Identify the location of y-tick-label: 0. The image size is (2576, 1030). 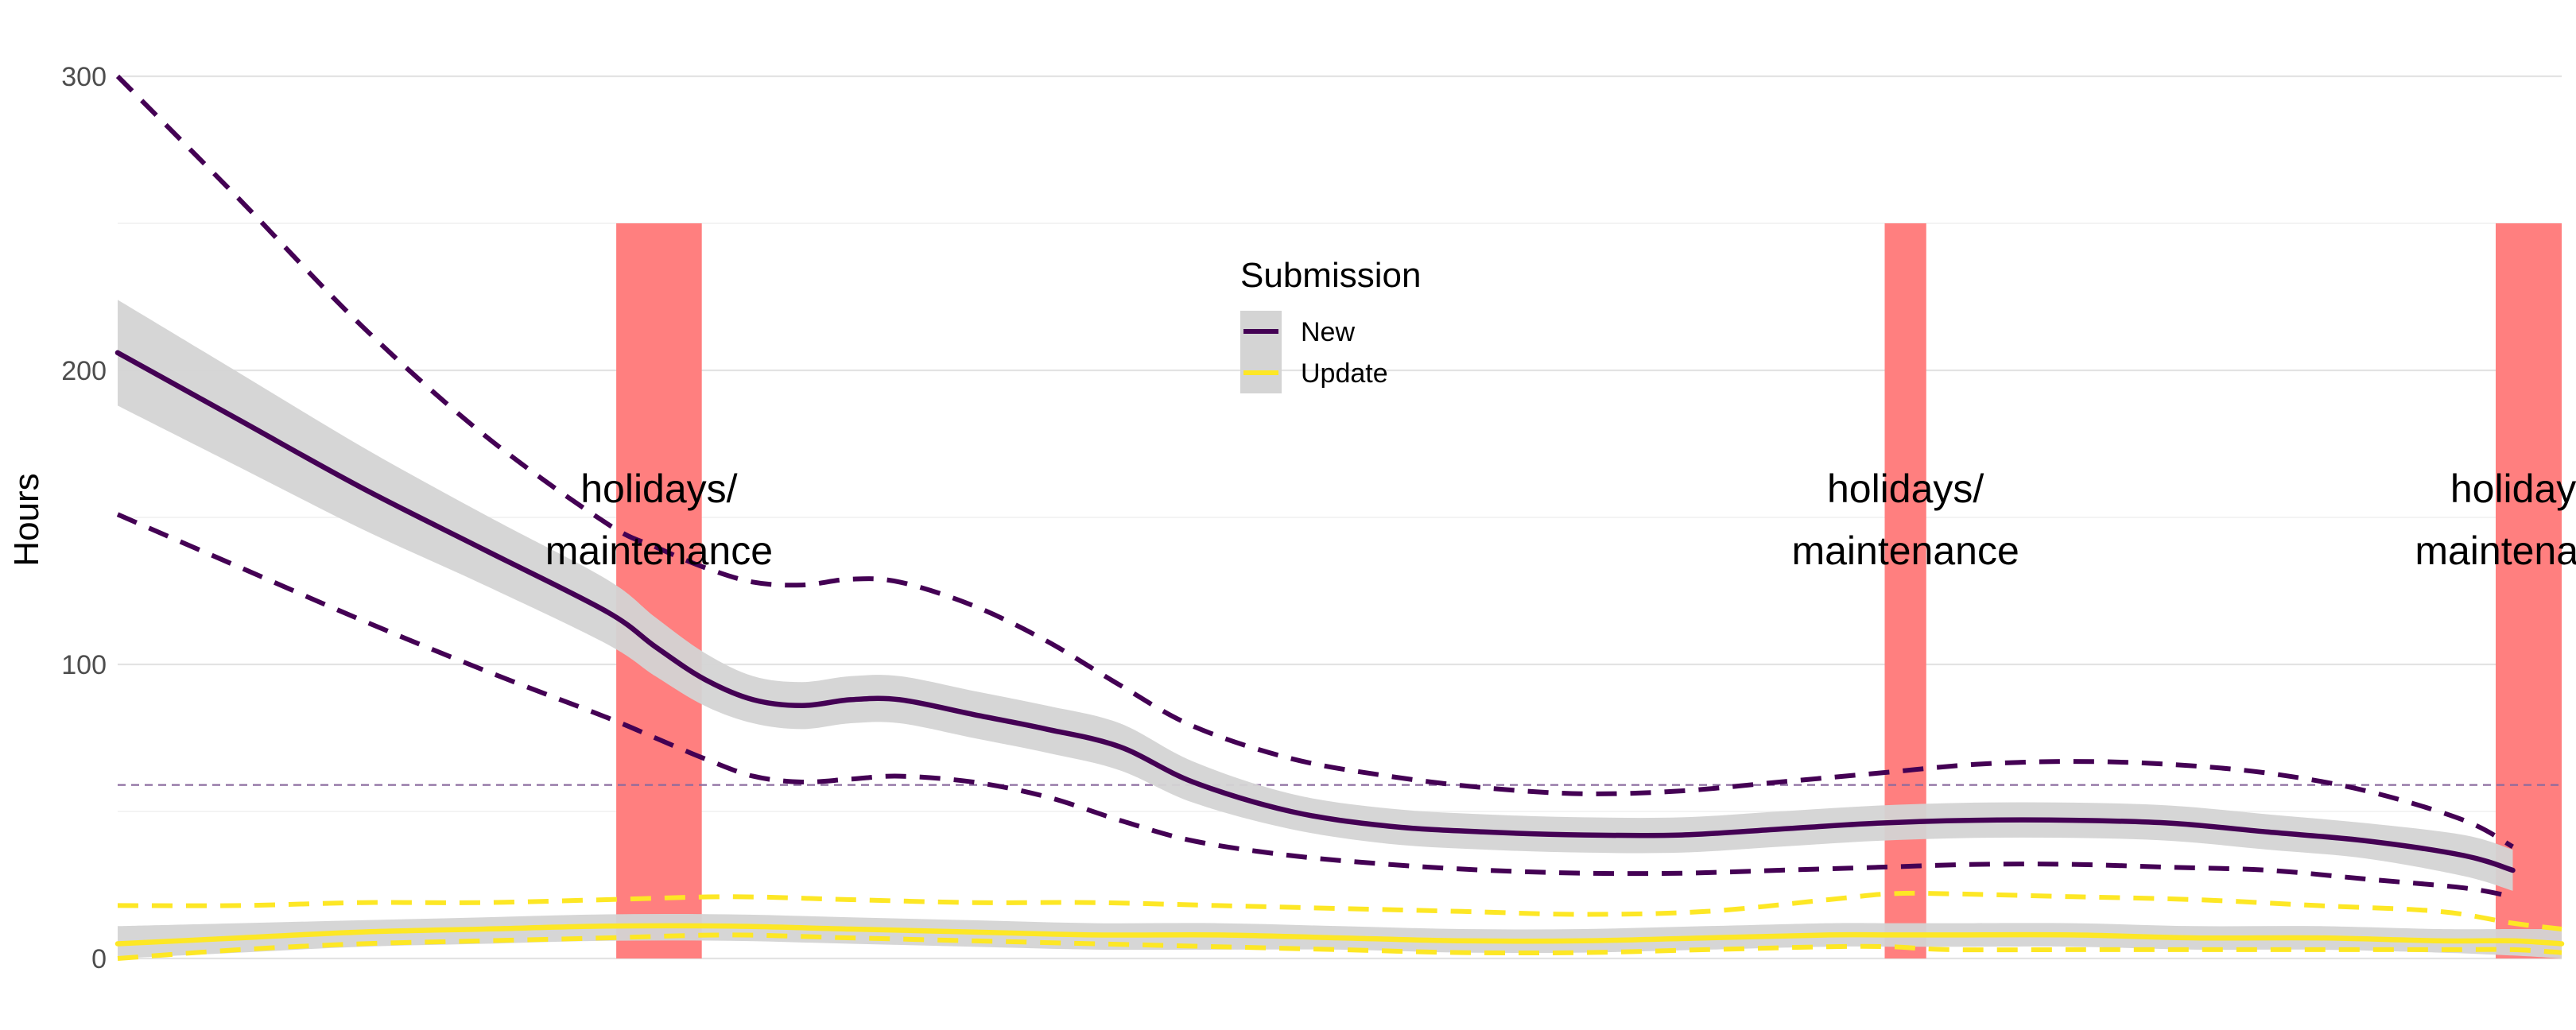
(99, 959).